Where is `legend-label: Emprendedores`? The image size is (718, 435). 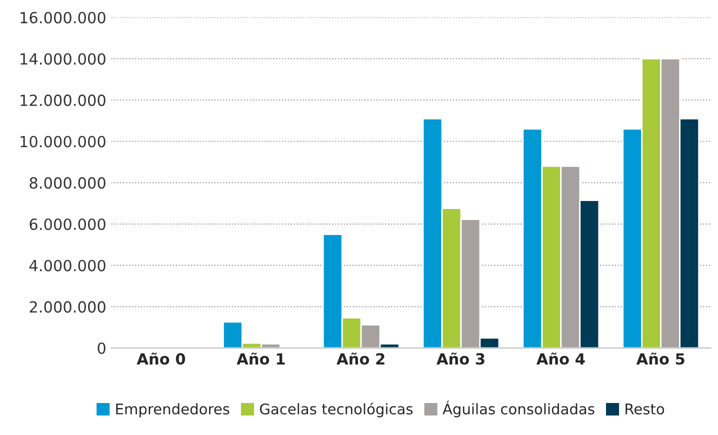 legend-label: Emprendedores is located at coordinates (173, 410).